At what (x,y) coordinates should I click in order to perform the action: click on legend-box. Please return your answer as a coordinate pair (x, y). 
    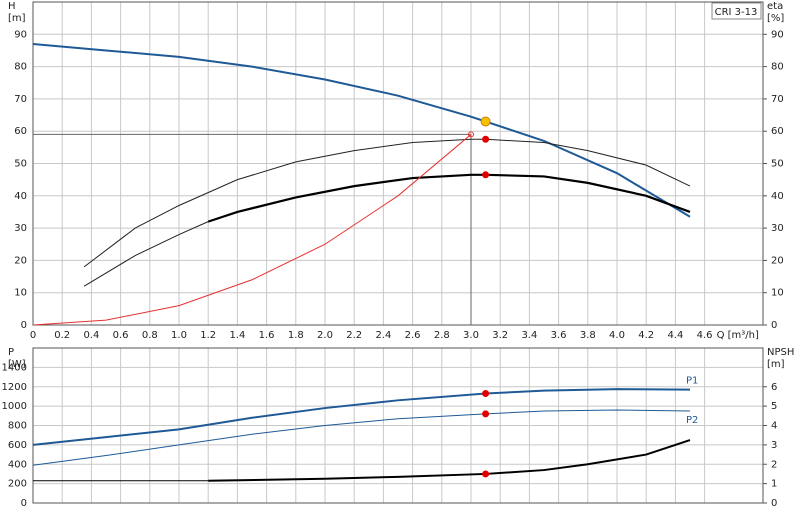
    Looking at the image, I should click on (736, 11).